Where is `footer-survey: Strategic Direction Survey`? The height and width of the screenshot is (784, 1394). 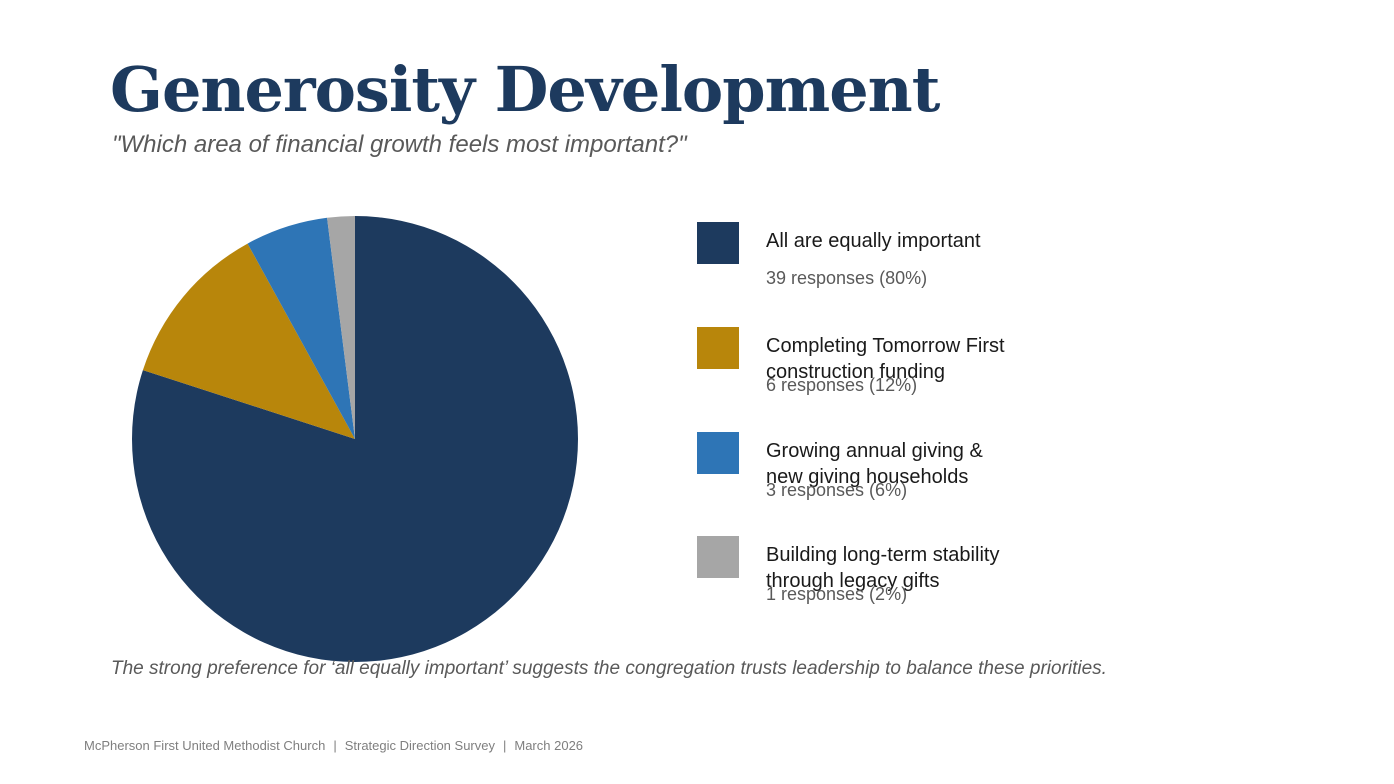 footer-survey: Strategic Direction Survey is located at coordinates (419, 745).